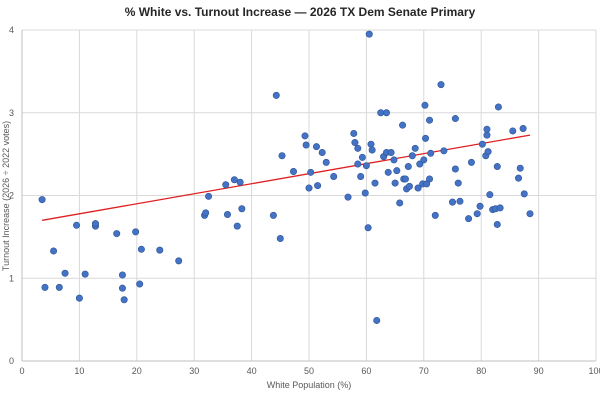 This screenshot has height=400, width=600. I want to click on y-tick-label: 0, so click(11, 361).